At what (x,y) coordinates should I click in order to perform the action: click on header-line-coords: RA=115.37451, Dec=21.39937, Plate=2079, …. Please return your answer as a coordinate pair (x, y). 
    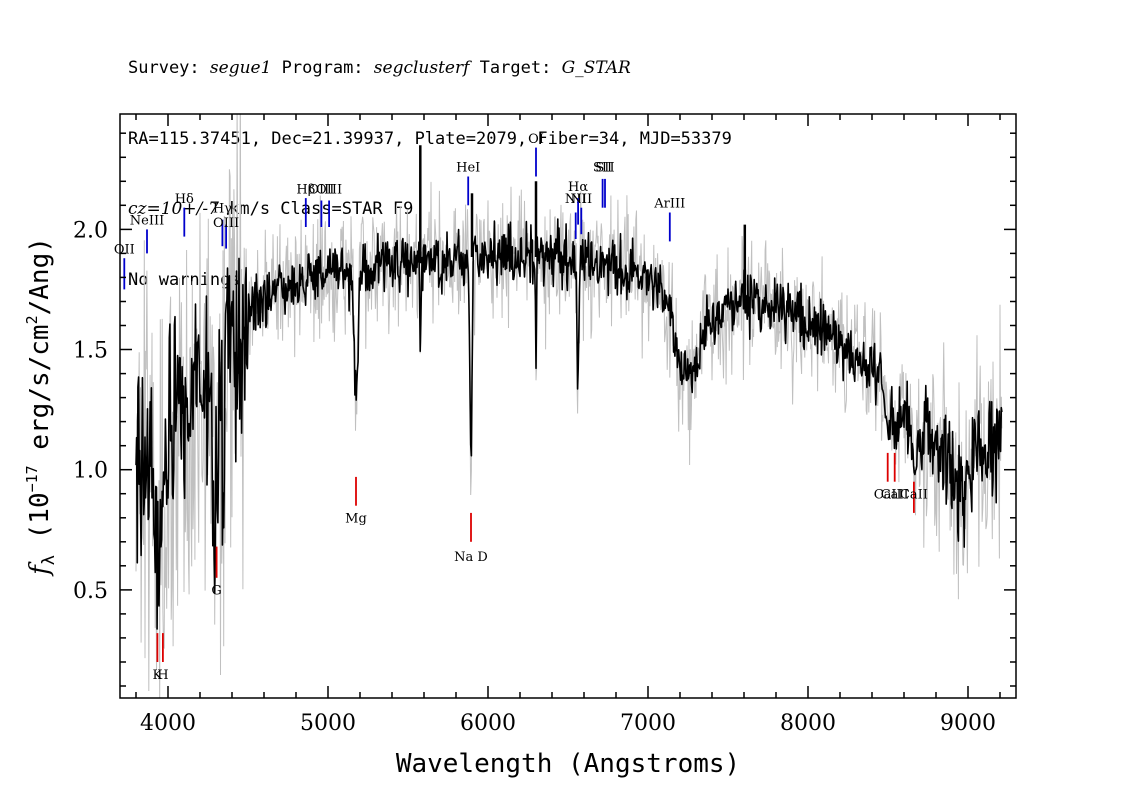
    Looking at the image, I should click on (430, 138).